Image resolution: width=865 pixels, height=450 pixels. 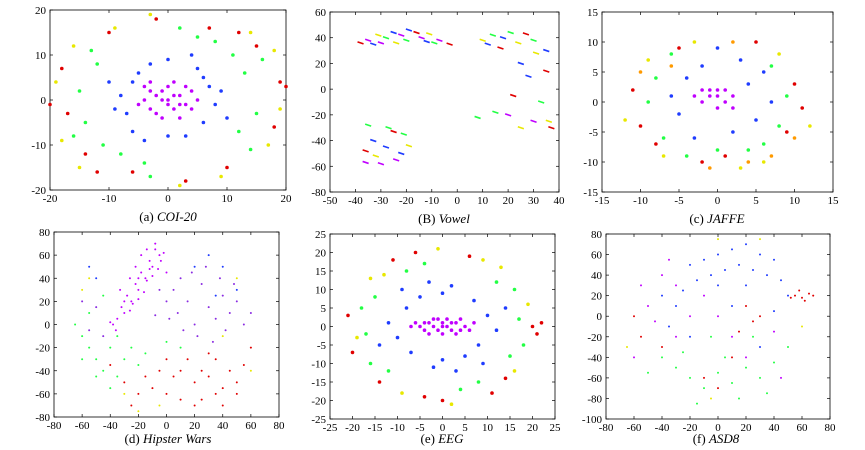 I want to click on y-tick-label: 20, so click(x=321, y=64).